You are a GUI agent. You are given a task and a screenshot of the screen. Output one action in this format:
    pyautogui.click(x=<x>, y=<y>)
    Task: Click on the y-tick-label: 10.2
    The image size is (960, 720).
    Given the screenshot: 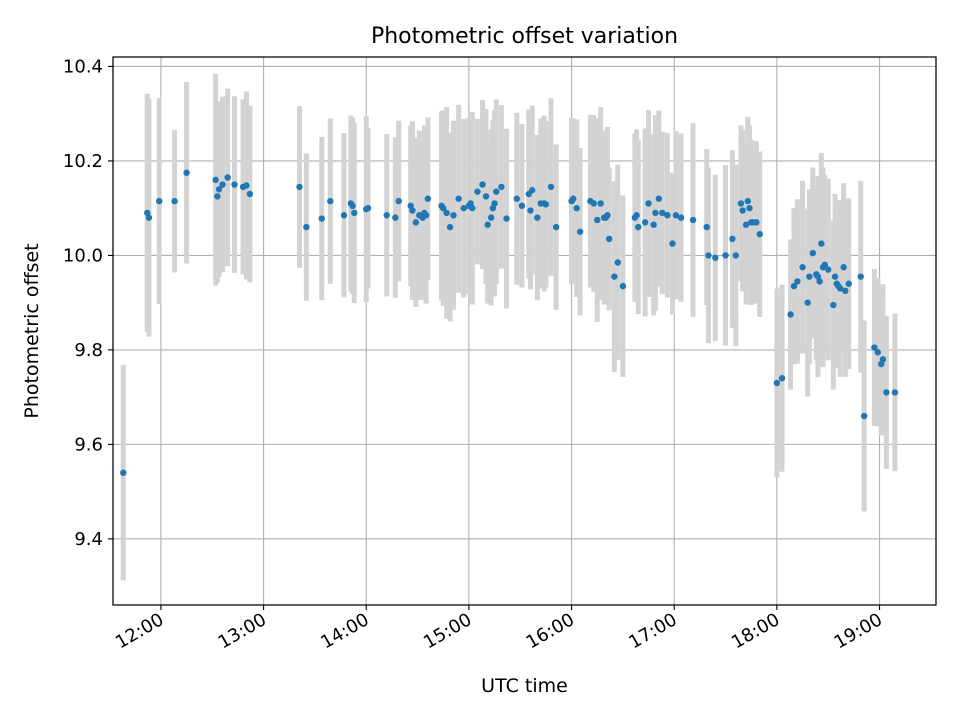 What is the action you would take?
    pyautogui.click(x=83, y=161)
    